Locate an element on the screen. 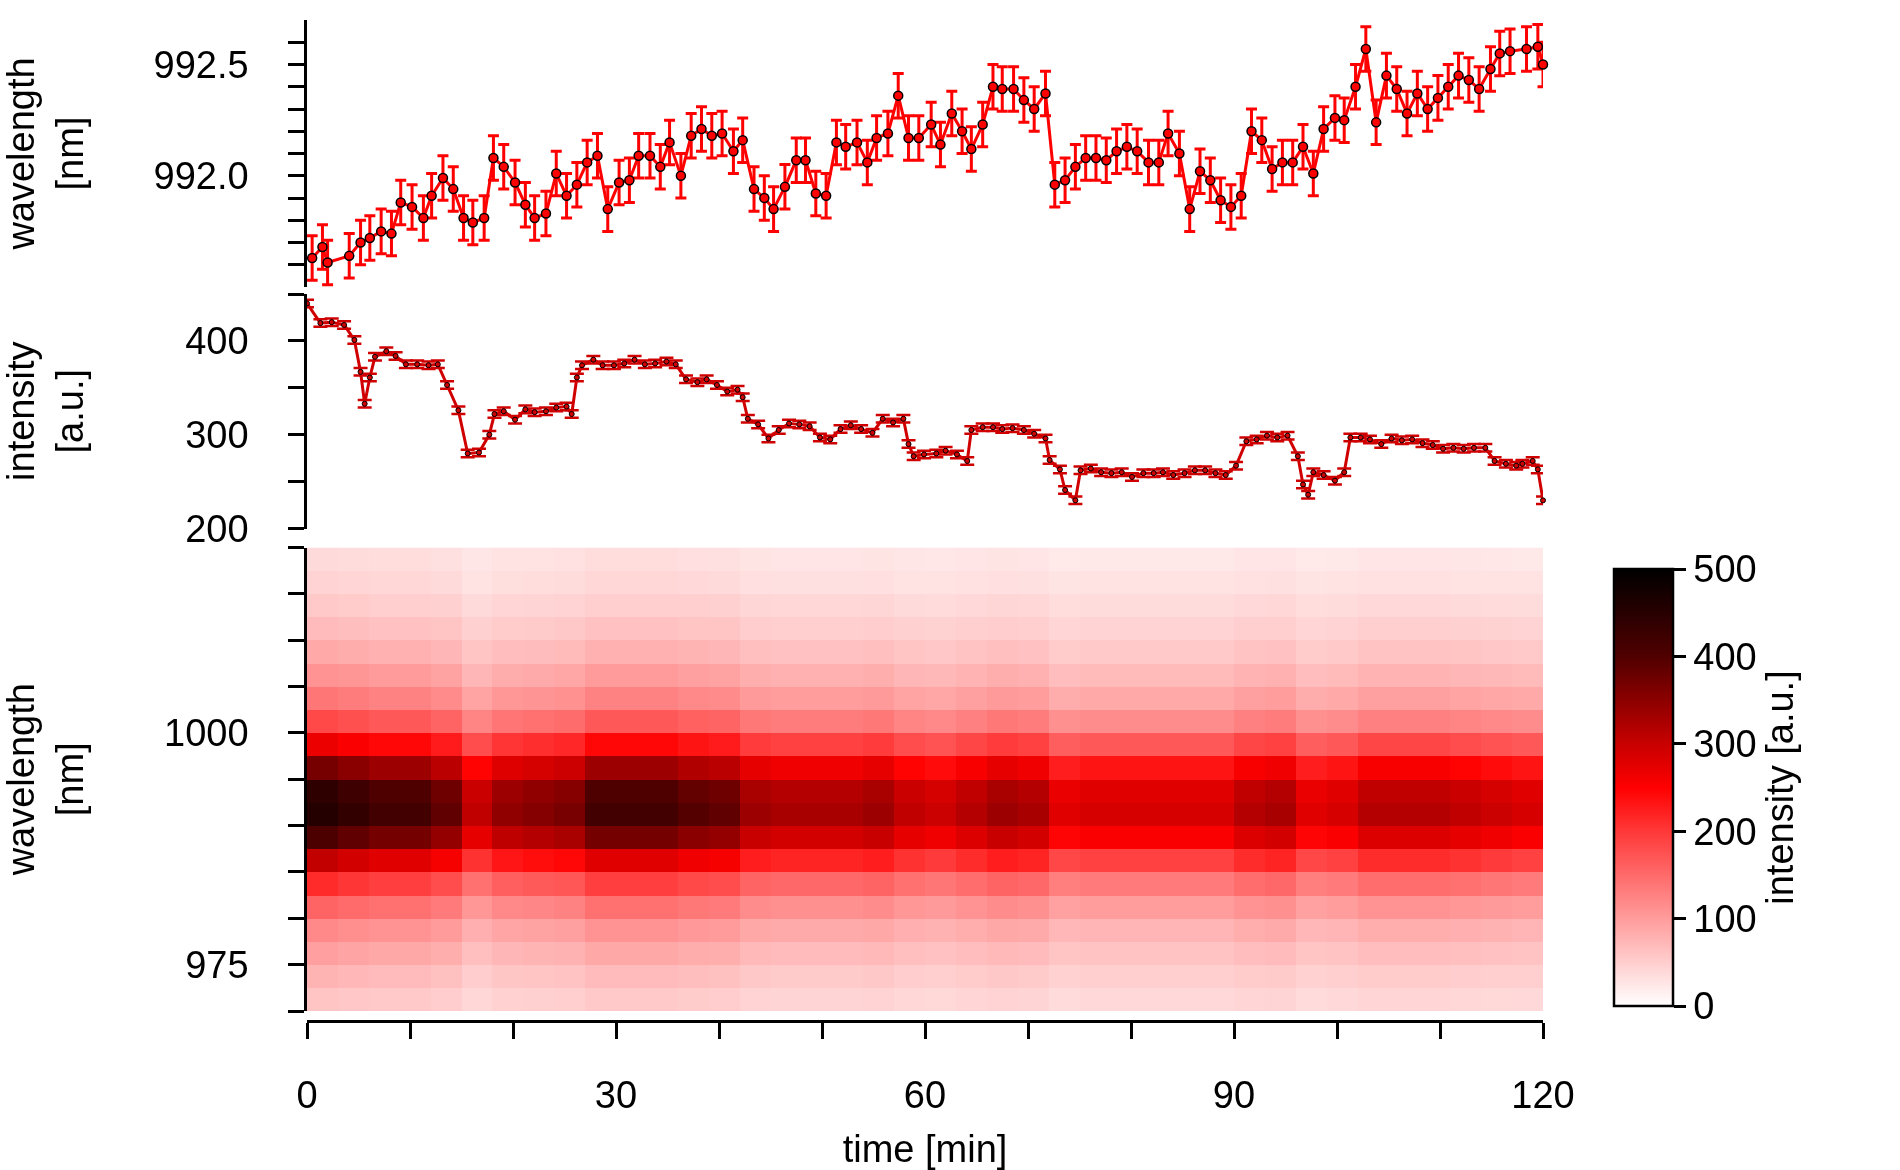  x-tick-label: 120 is located at coordinates (1543, 1095).